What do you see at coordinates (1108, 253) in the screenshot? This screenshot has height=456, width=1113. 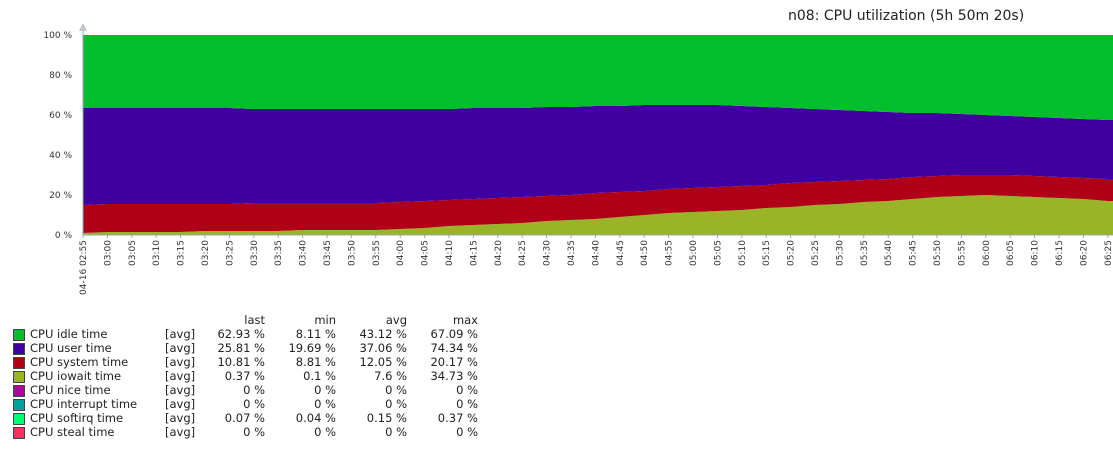 I see `x-tick-label: 06:25` at bounding box center [1108, 253].